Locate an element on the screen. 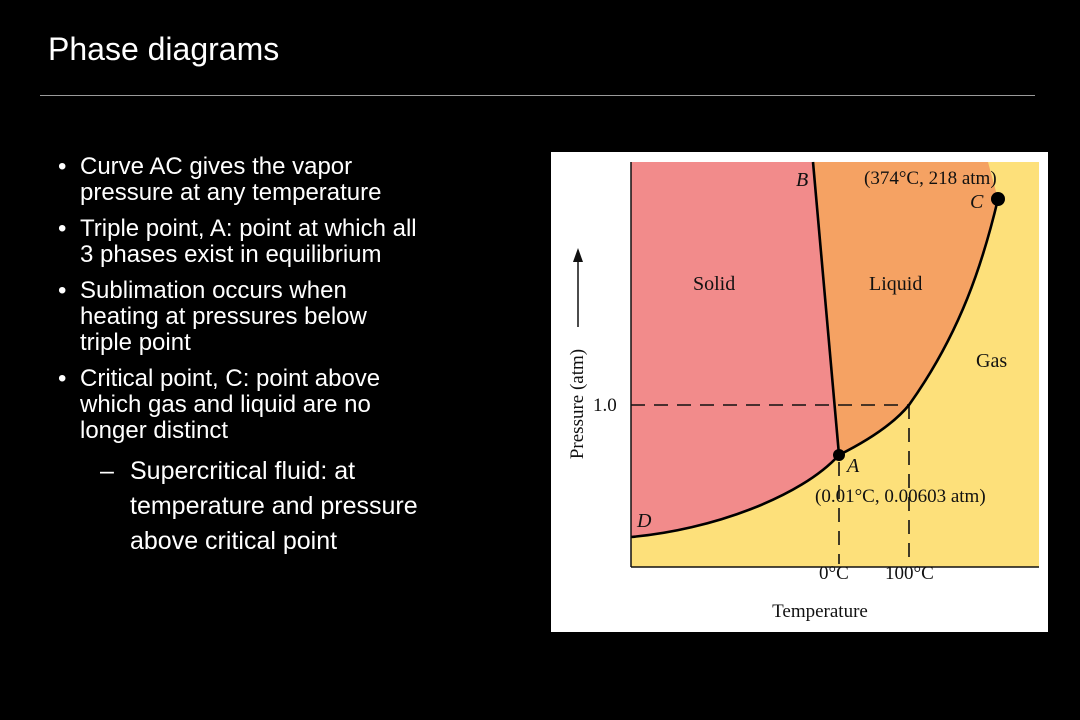 The height and width of the screenshot is (720, 1080). point-a-label: A is located at coordinates (852, 466).